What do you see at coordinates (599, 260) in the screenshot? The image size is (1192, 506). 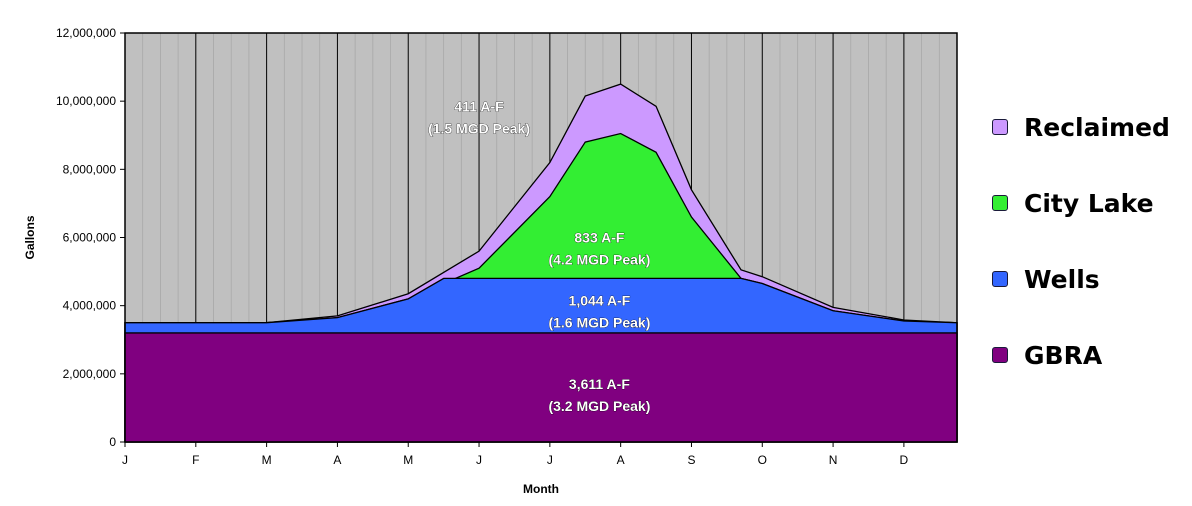 I see `area-annotation-line: (4.2 MGD Peak)` at bounding box center [599, 260].